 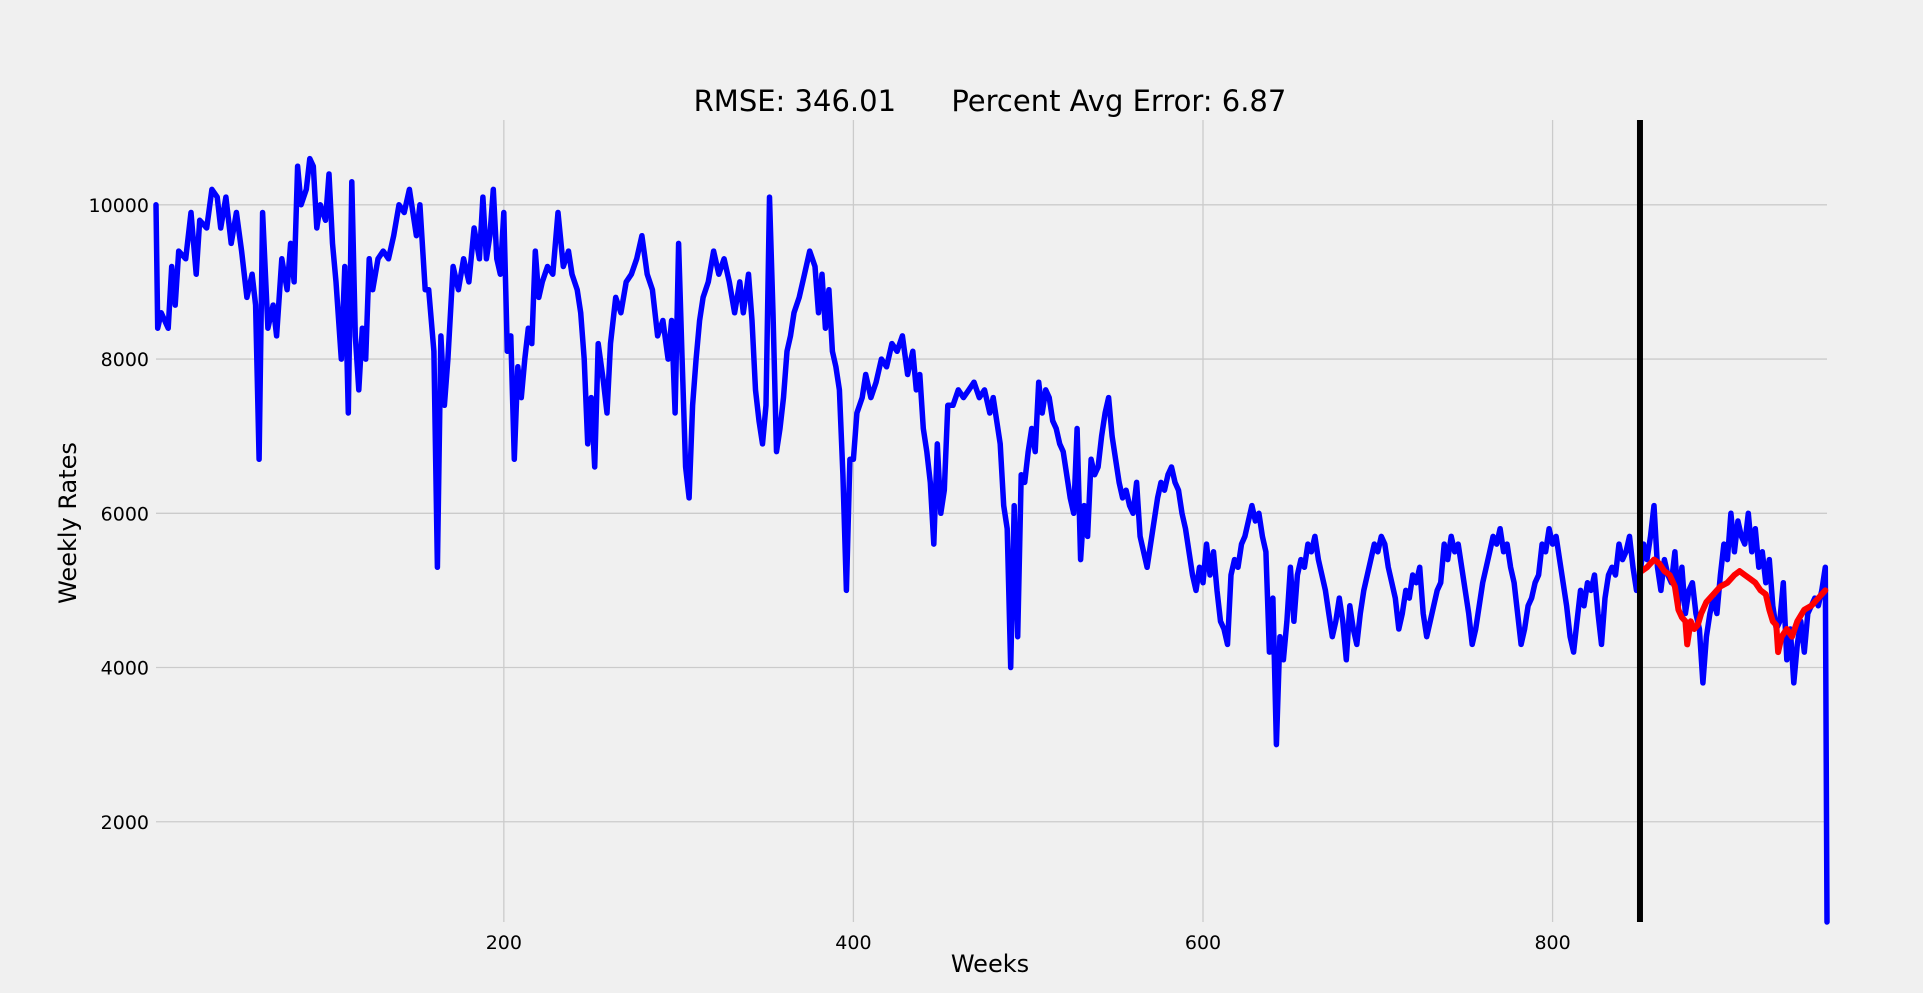 What do you see at coordinates (68, 523) in the screenshot?
I see `y-axis-label: Weekly Rates` at bounding box center [68, 523].